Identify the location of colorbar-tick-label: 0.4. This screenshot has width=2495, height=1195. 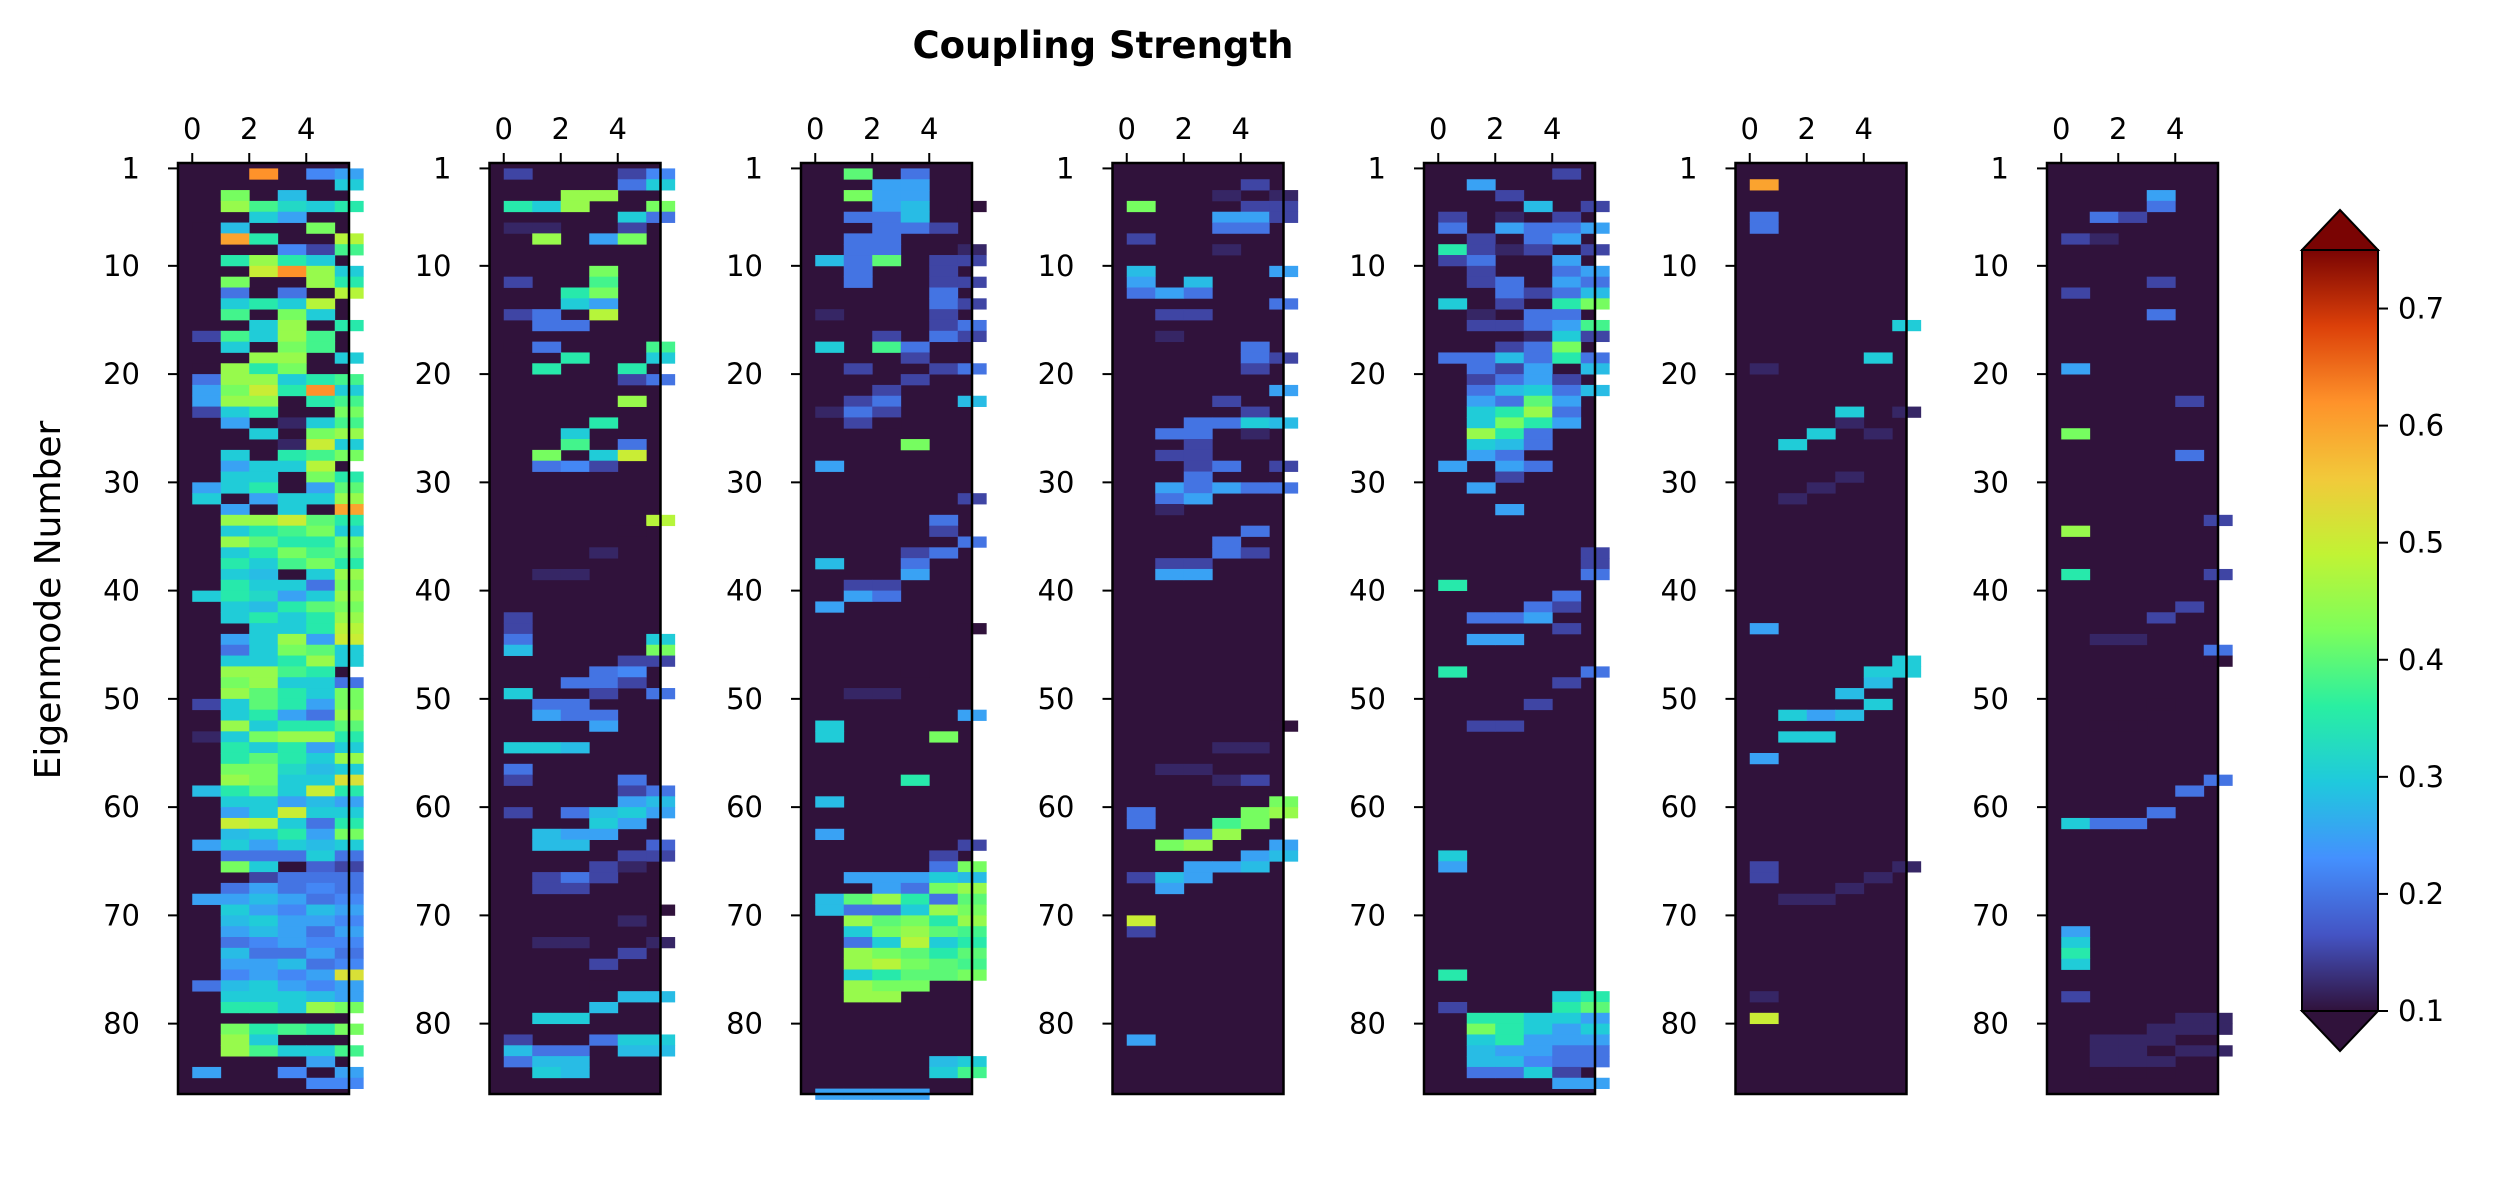
(2421, 660).